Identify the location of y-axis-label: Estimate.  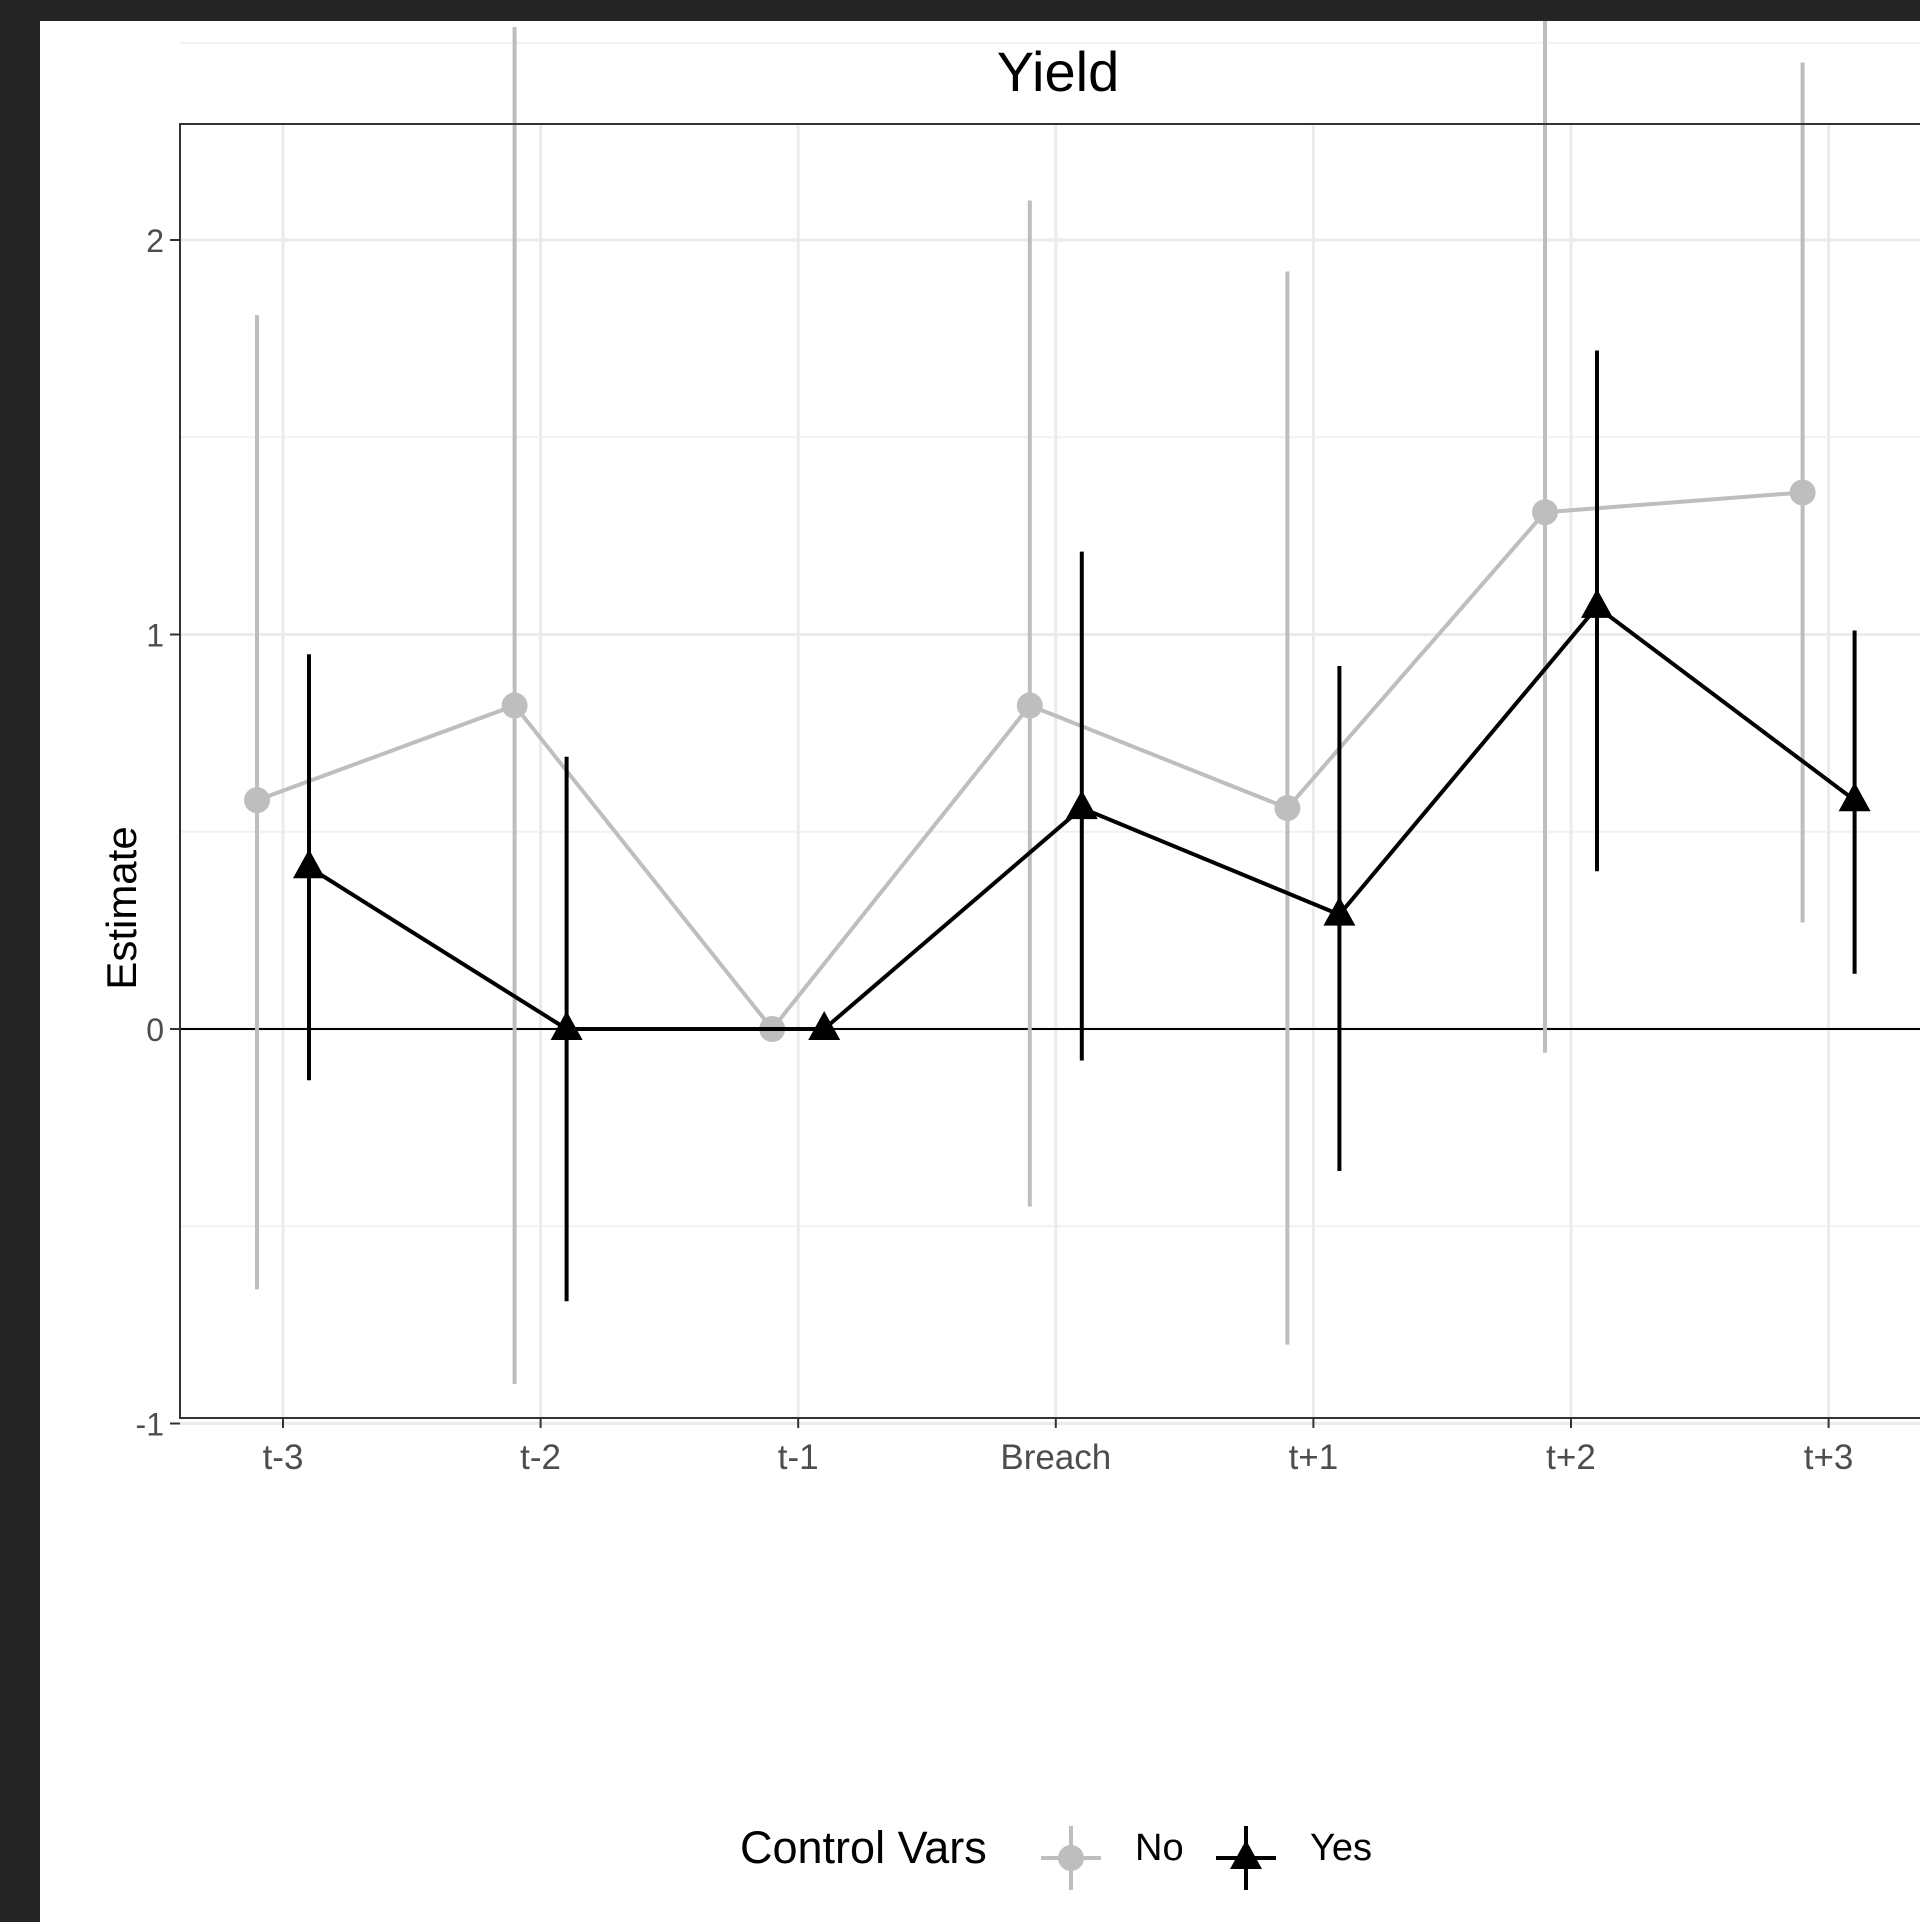
(121, 907).